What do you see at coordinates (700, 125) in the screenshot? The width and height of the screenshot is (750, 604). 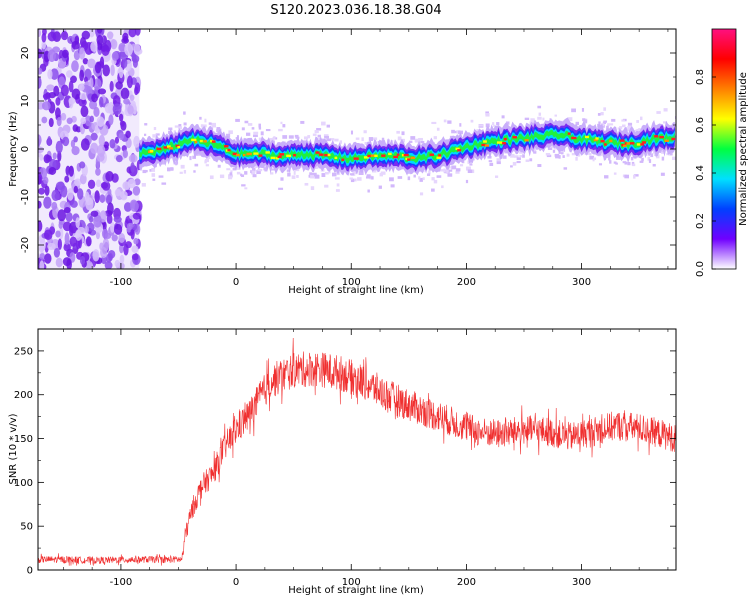 I see `colorbar-tick-label: 0.6` at bounding box center [700, 125].